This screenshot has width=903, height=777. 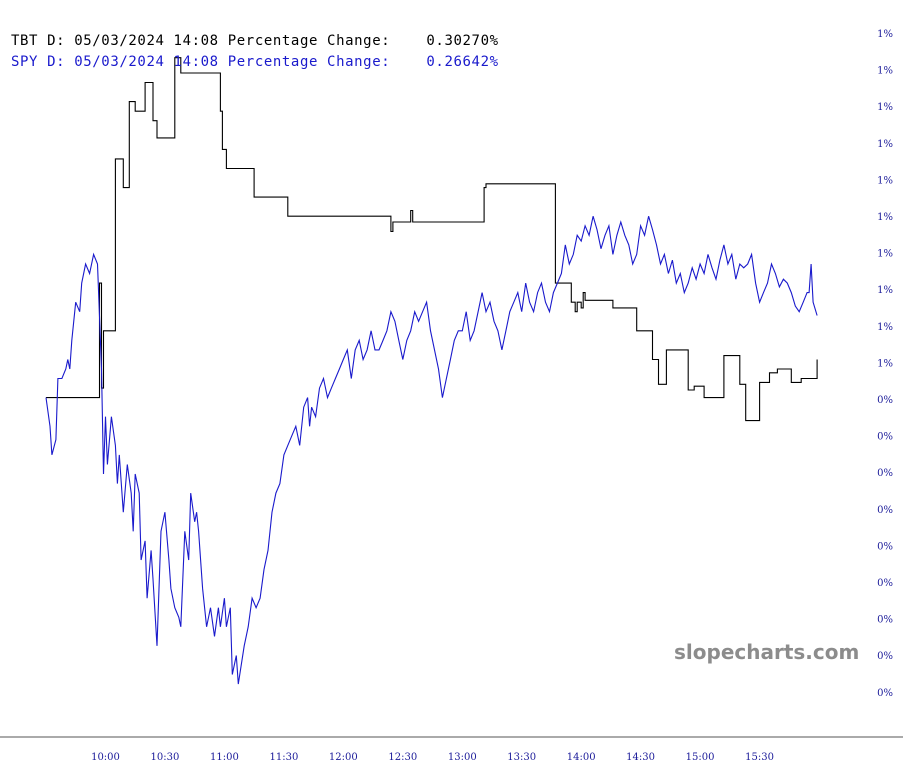 I want to click on x-tick-label: 13:30, so click(x=521, y=757).